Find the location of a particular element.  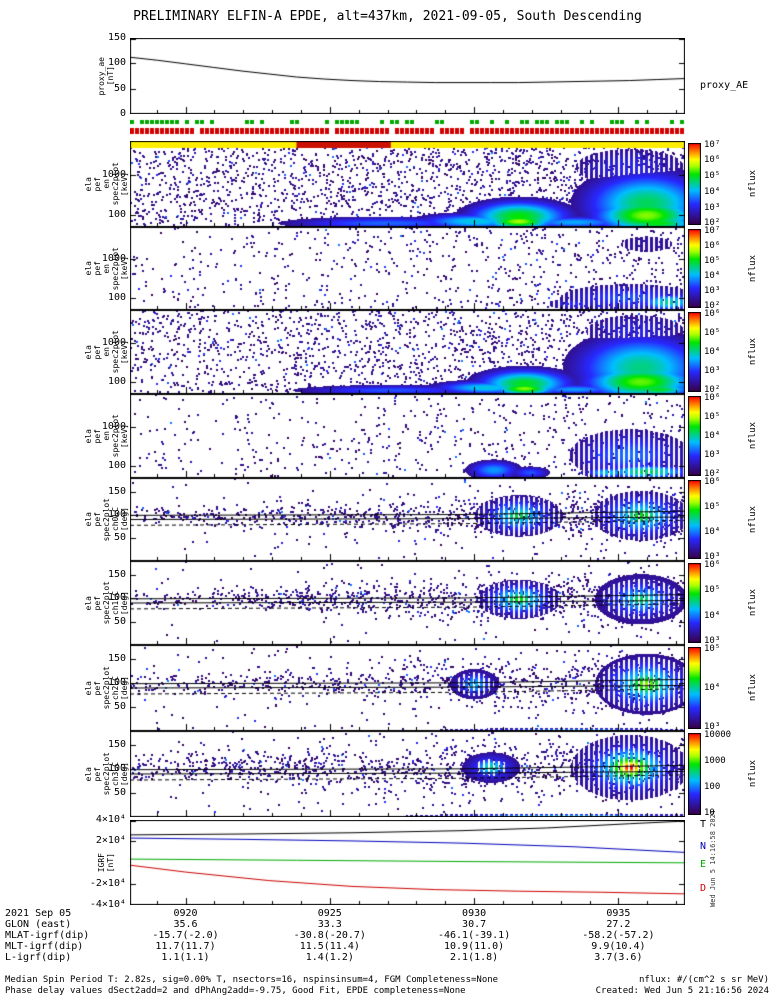

ephemeris-value: -58.2(-57.2) is located at coordinates (618, 935).